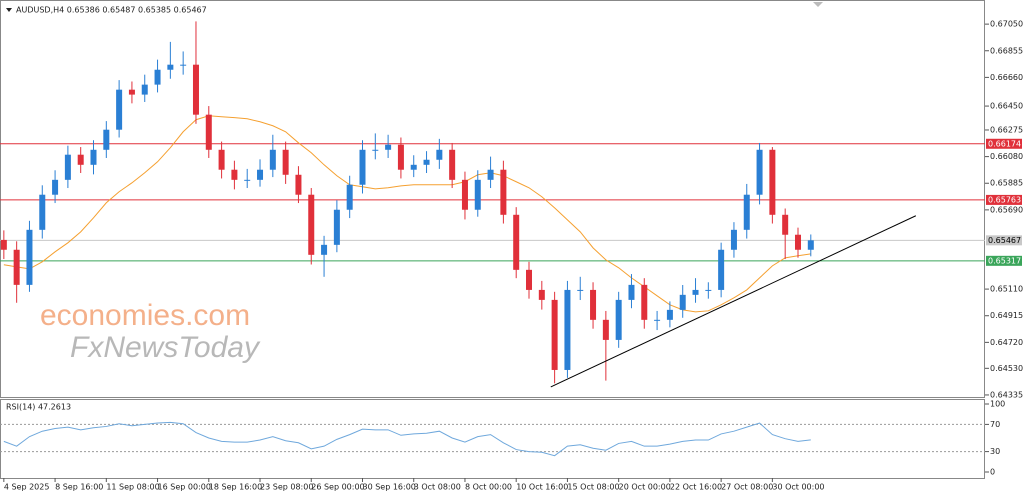 The height and width of the screenshot is (493, 1024). I want to click on x-tick-label: 30 Sep 16:00, so click(388, 487).